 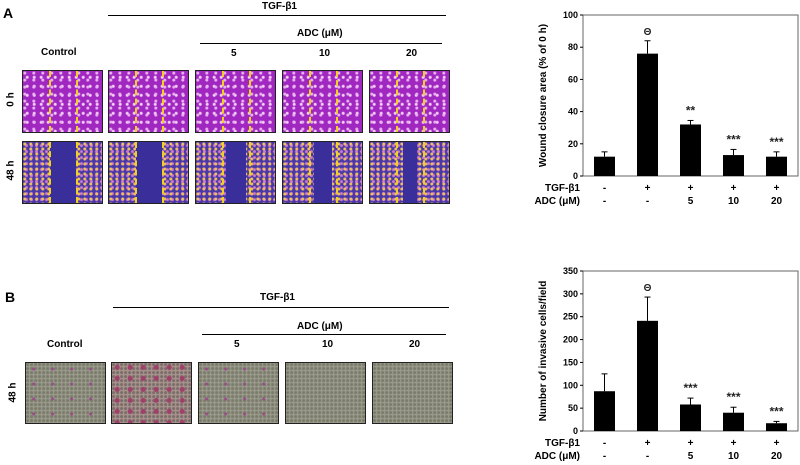 What do you see at coordinates (13, 392) in the screenshot?
I see `row-label-48h-b: 48 h` at bounding box center [13, 392].